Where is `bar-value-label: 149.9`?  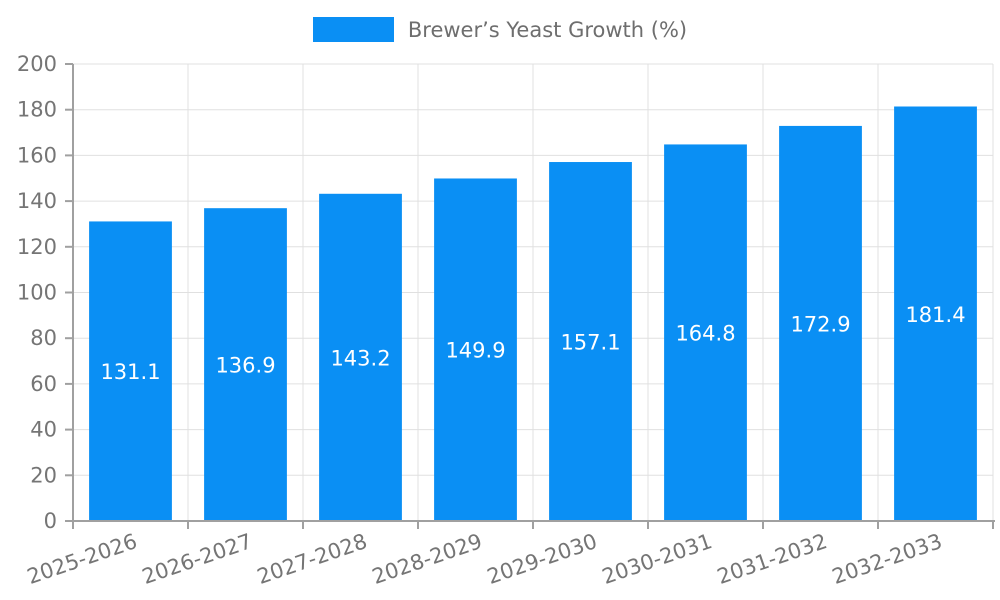
bar-value-label: 149.9 is located at coordinates (475, 351).